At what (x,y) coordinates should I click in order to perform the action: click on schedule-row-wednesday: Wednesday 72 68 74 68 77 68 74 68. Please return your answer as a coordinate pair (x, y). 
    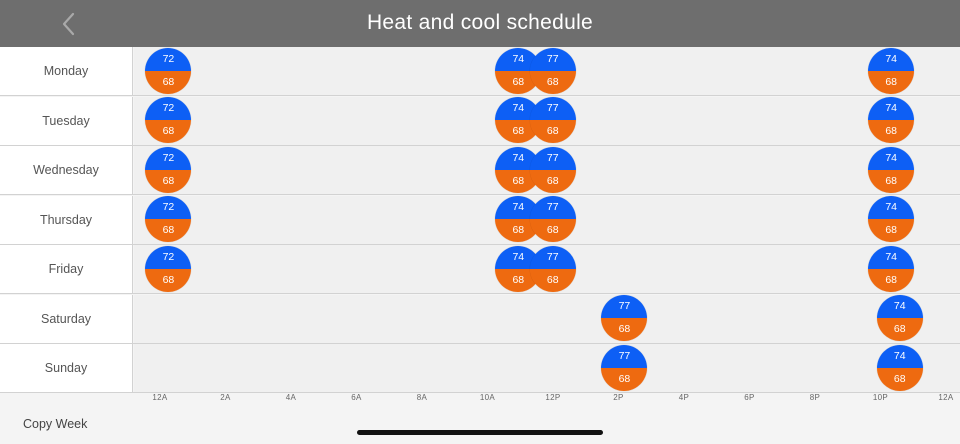
    Looking at the image, I should click on (480, 170).